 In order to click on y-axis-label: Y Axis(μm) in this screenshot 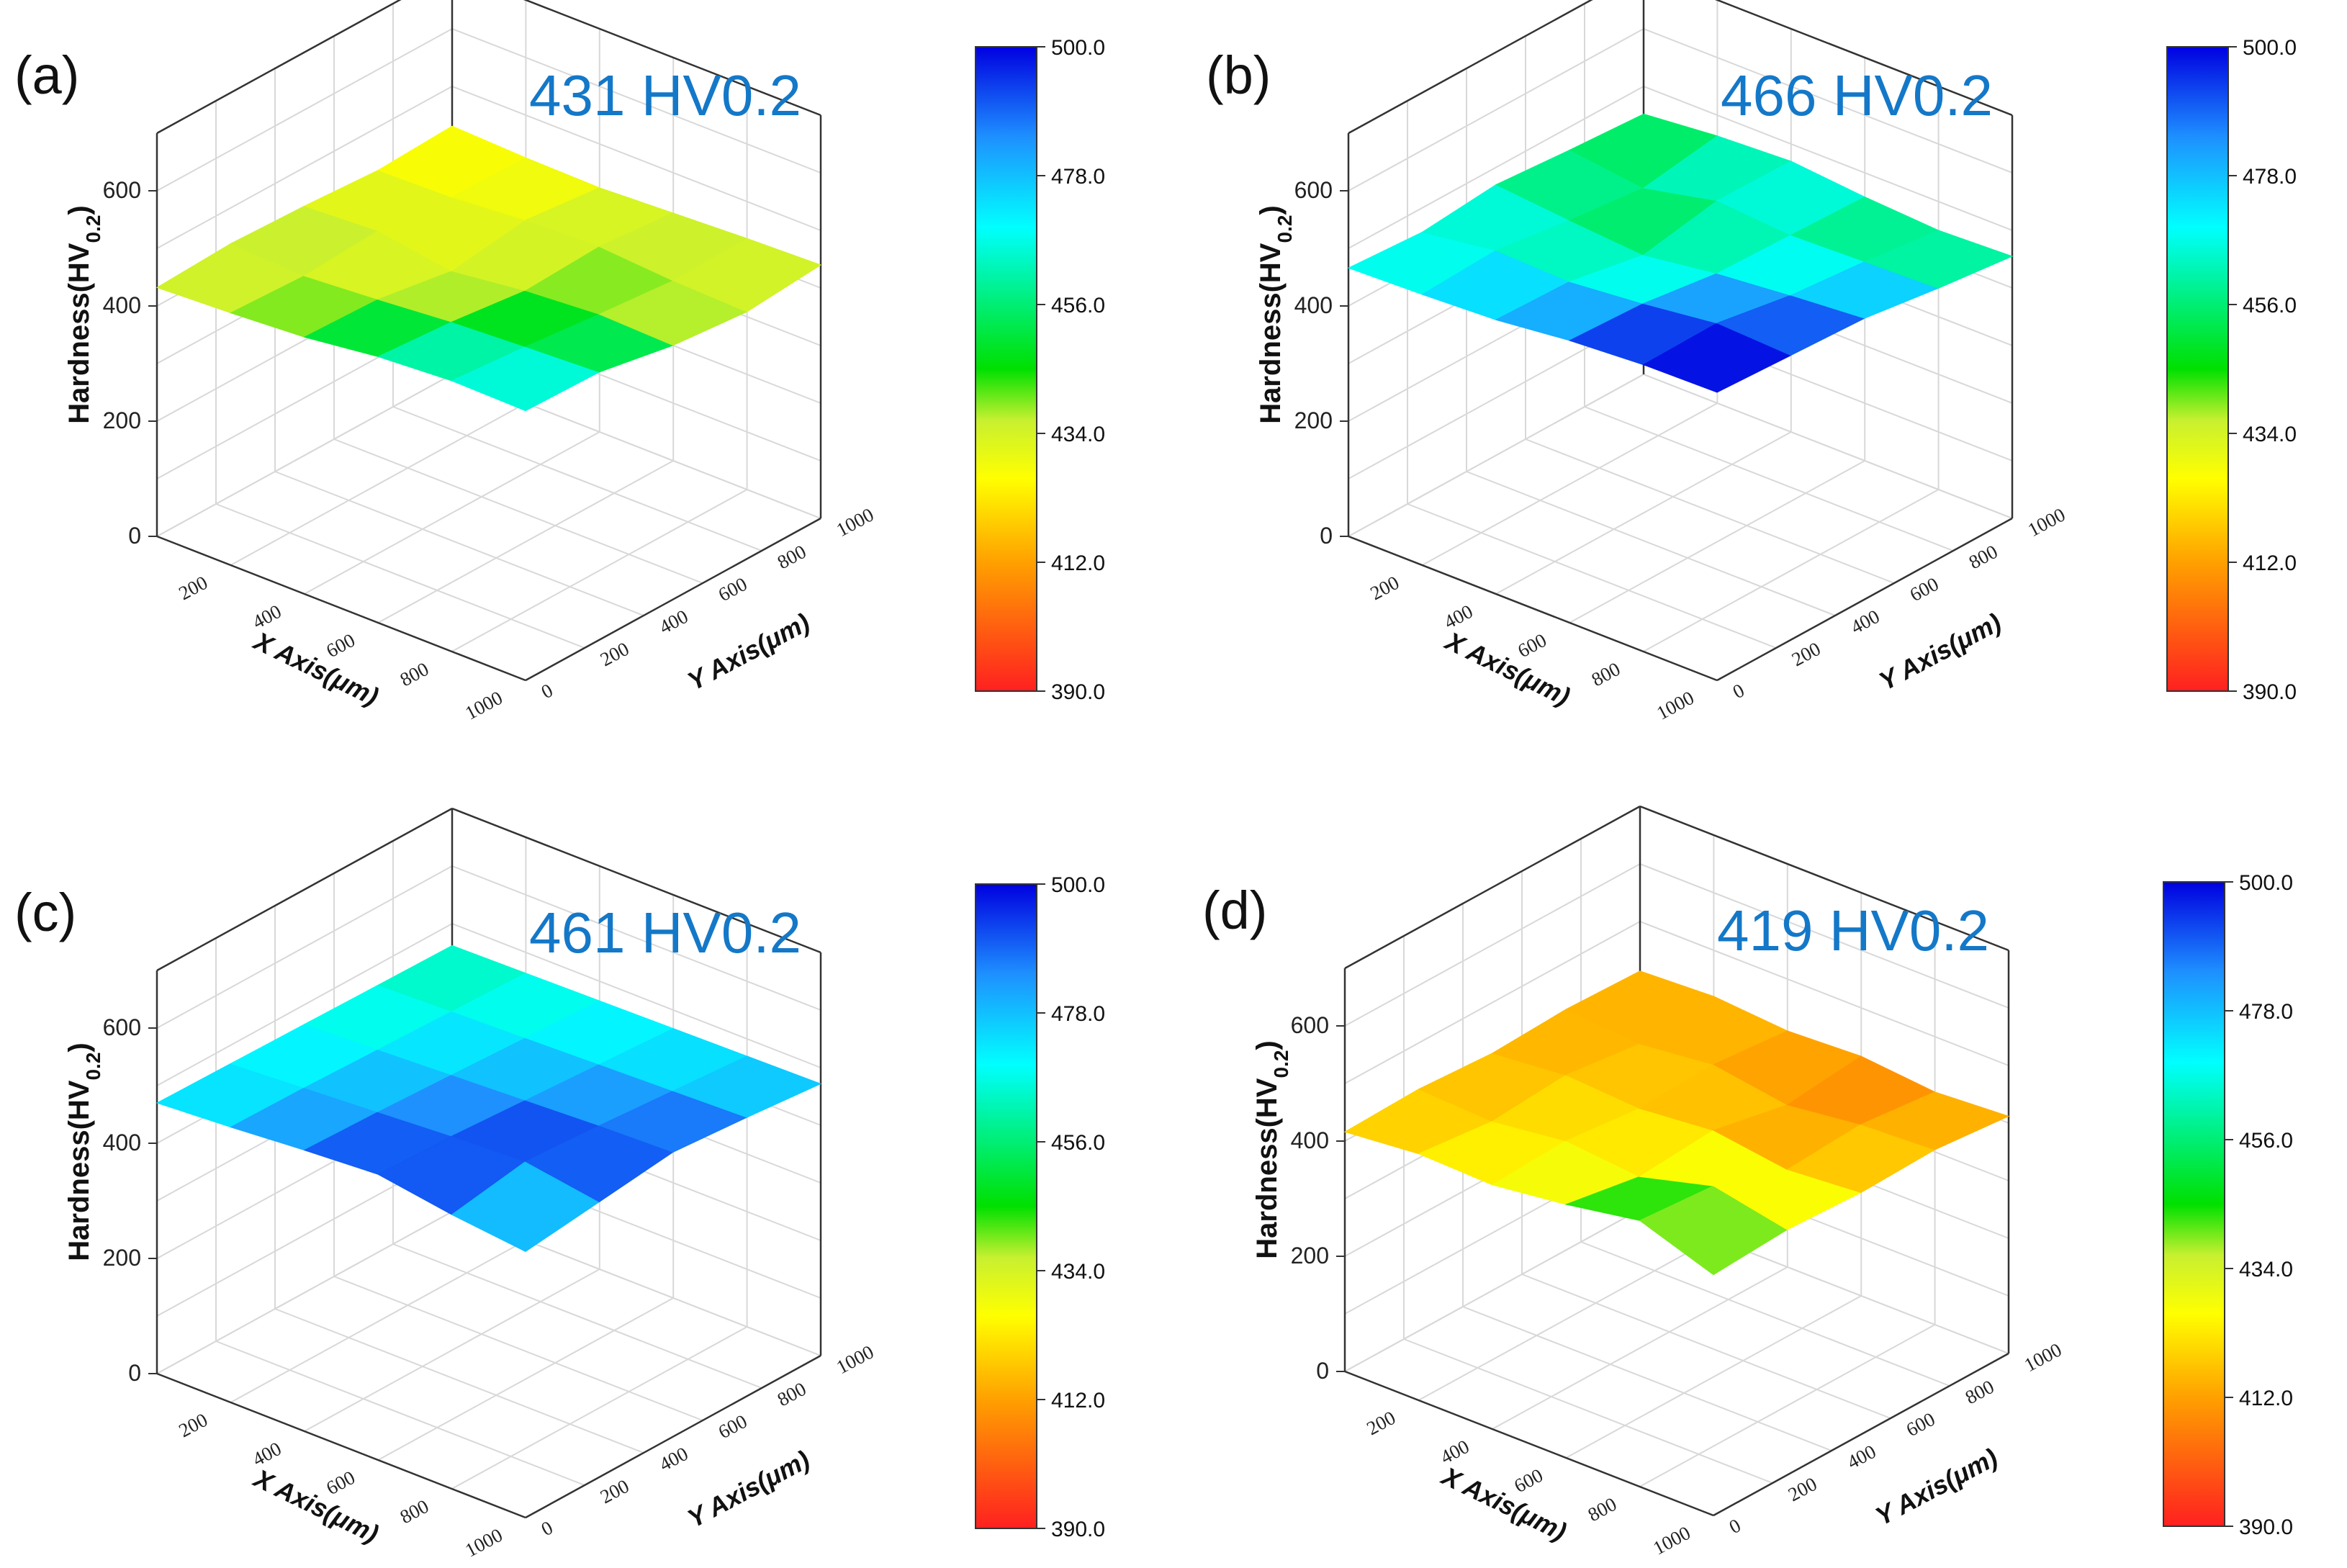, I will do `click(1940, 652)`.